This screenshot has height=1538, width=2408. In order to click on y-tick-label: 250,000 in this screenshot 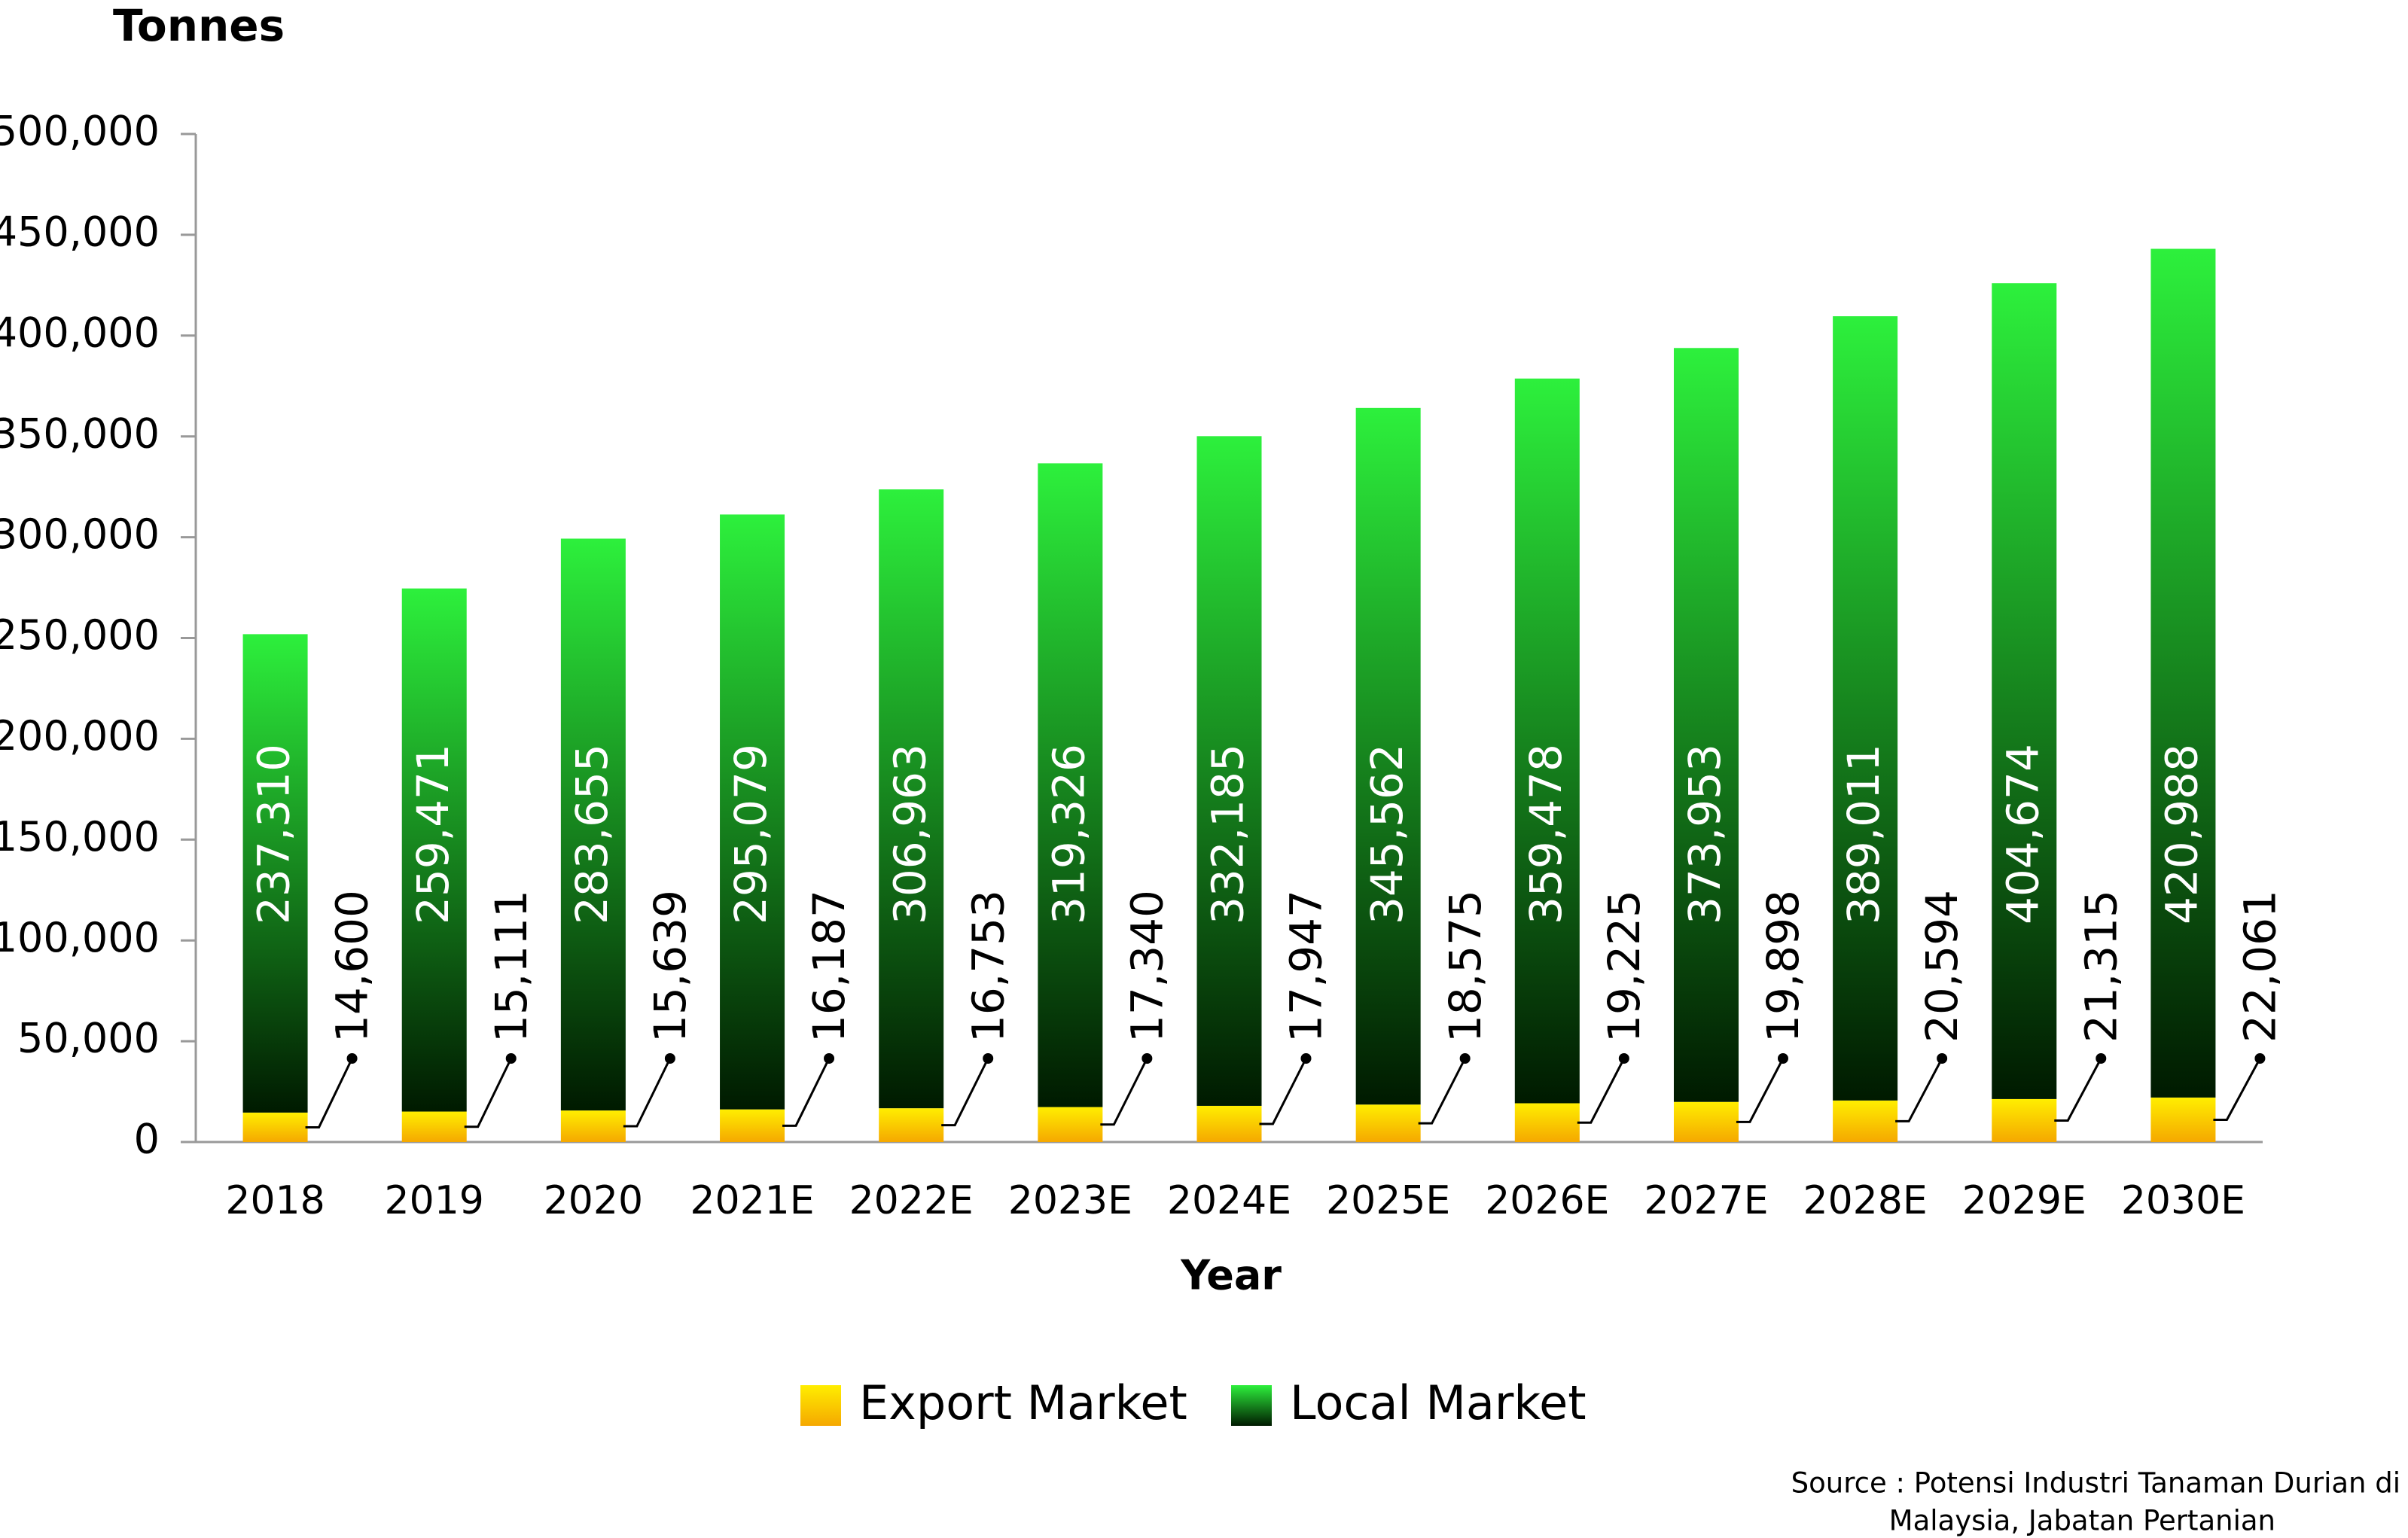, I will do `click(80, 635)`.